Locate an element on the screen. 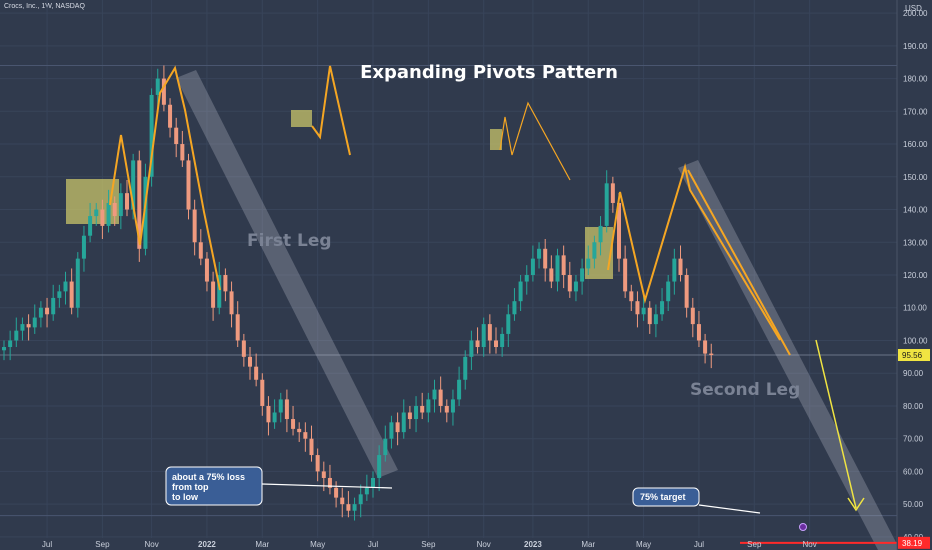 The image size is (932, 550). target-callout-box is located at coordinates (666, 497).